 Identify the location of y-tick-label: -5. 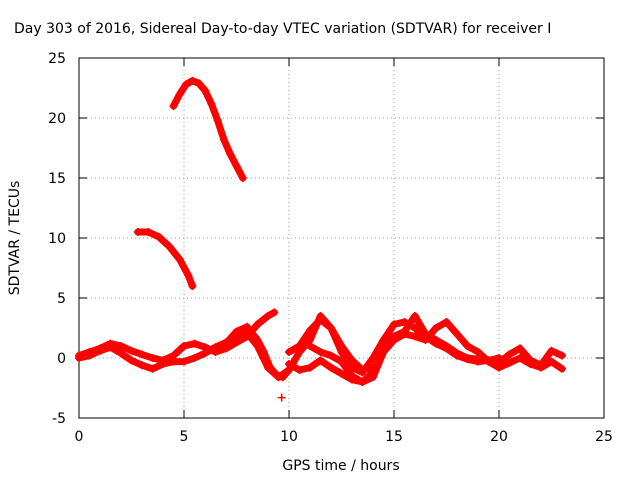
(59, 419).